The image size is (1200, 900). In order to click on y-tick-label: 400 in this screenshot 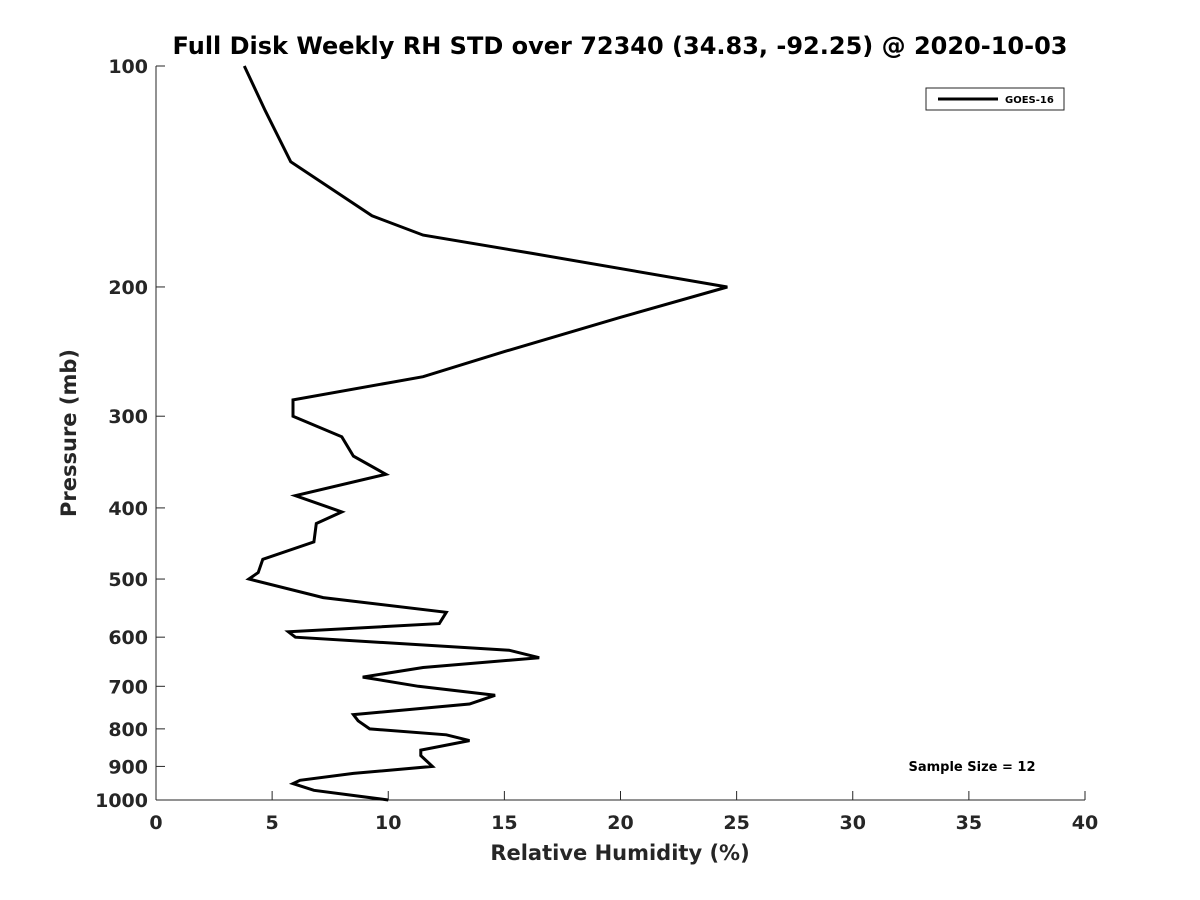, I will do `click(128, 509)`.